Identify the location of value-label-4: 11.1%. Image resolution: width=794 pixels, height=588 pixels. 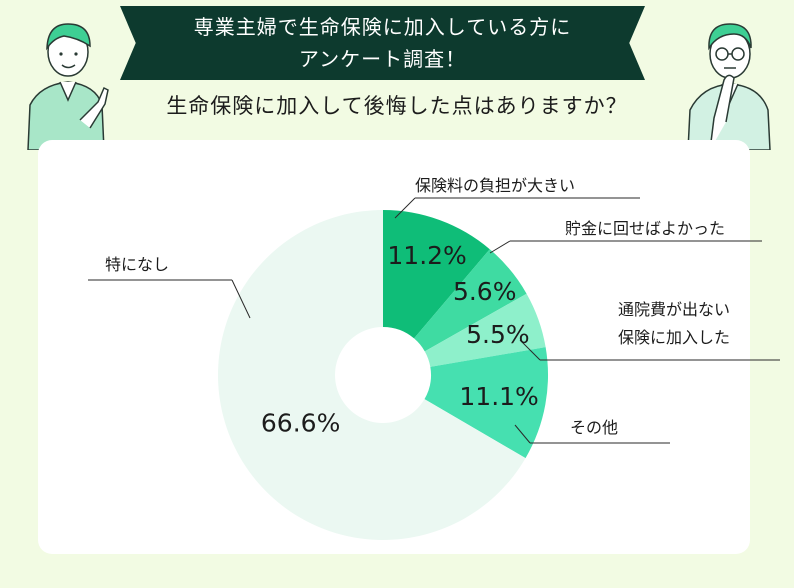
(498, 396).